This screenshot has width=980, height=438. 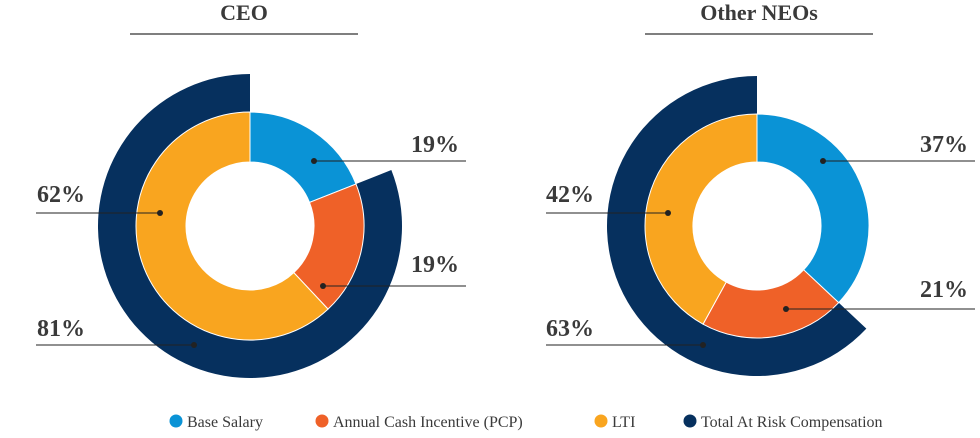 I want to click on neo-lti-label: 42%, so click(x=570, y=195).